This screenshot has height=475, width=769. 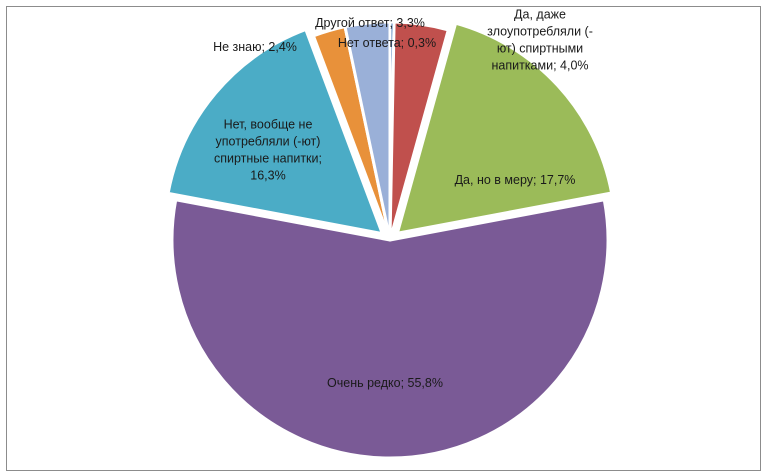 What do you see at coordinates (540, 49) in the screenshot?
I see `pie-label-line: ют) спиртными` at bounding box center [540, 49].